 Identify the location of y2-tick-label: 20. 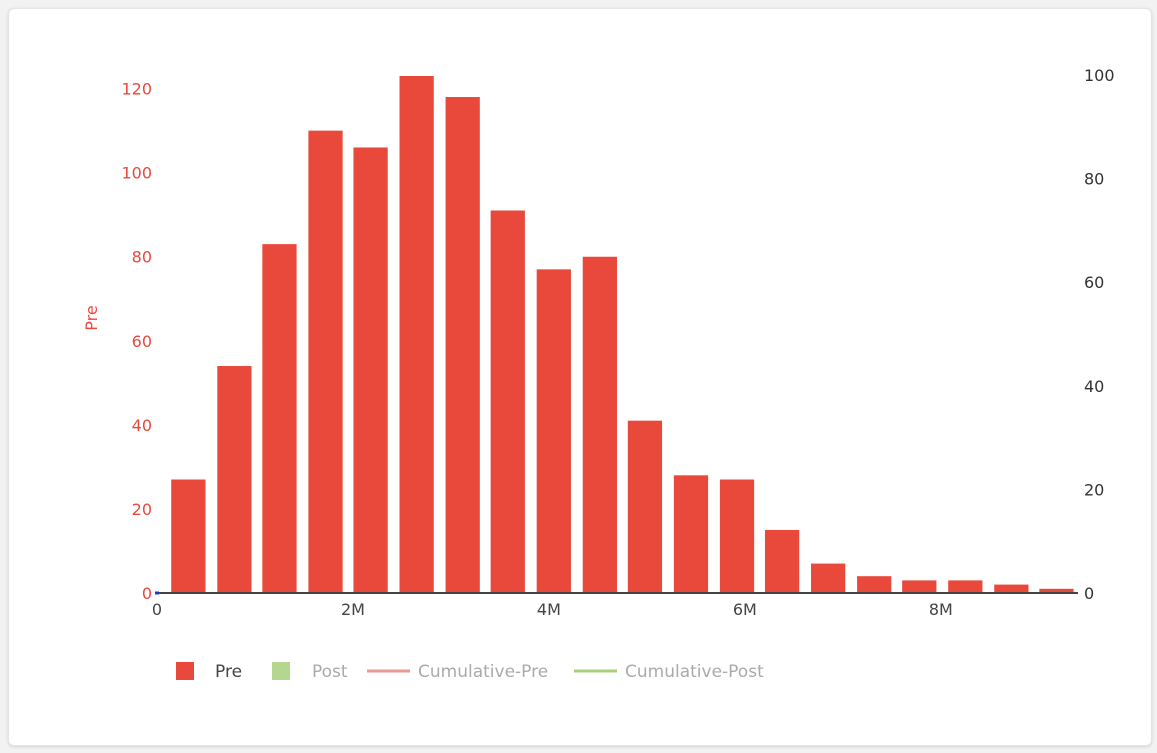
(1094, 489).